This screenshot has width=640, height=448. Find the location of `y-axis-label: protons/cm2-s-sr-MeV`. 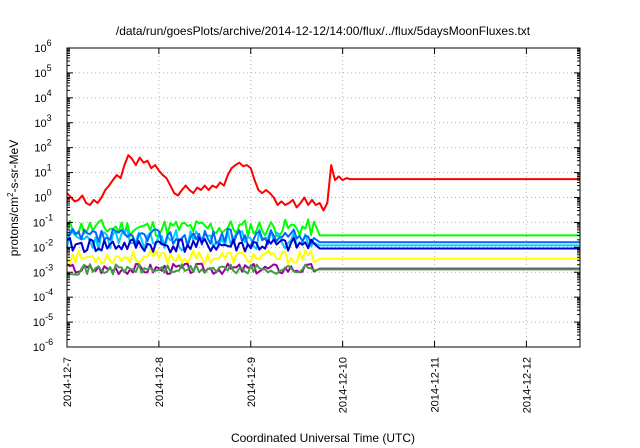

y-axis-label: protons/cm2-s-sr-MeV is located at coordinates (13, 198).